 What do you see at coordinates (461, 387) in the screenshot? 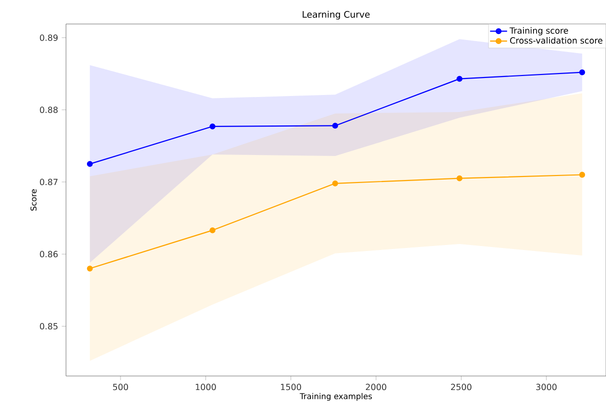
I see `x-tick-label: 2500` at bounding box center [461, 387].